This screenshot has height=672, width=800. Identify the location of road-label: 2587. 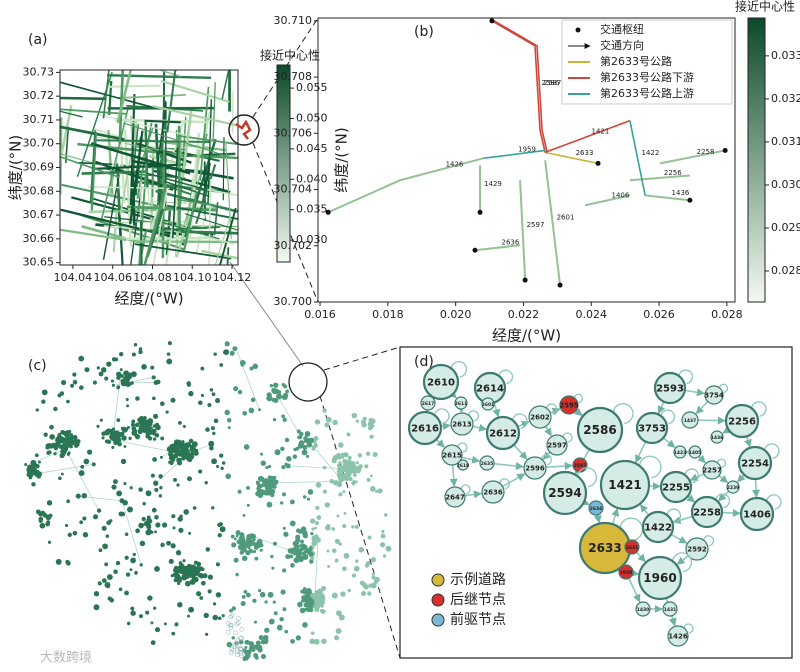
(553, 83).